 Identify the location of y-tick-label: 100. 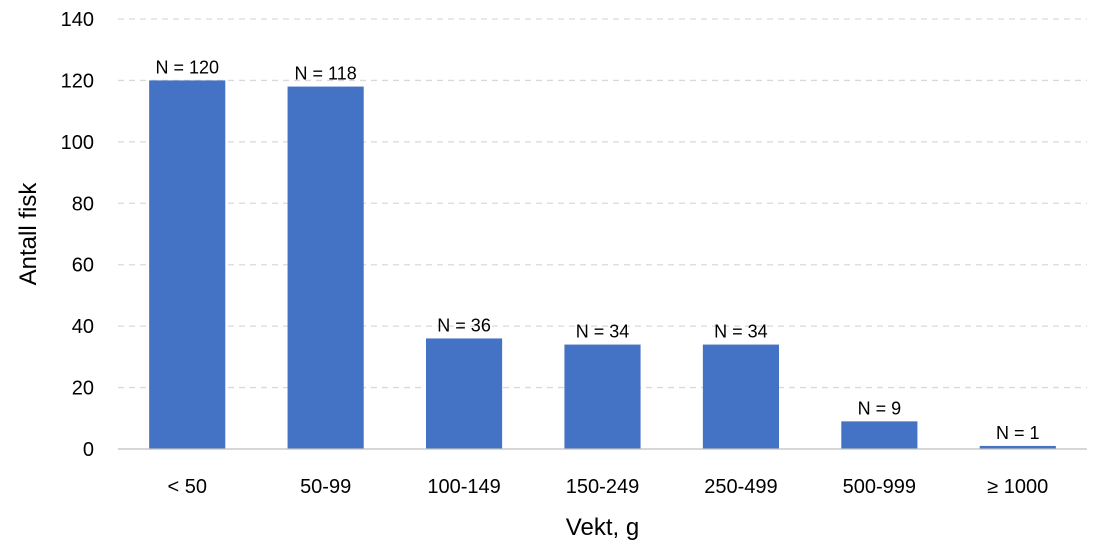
(77, 143).